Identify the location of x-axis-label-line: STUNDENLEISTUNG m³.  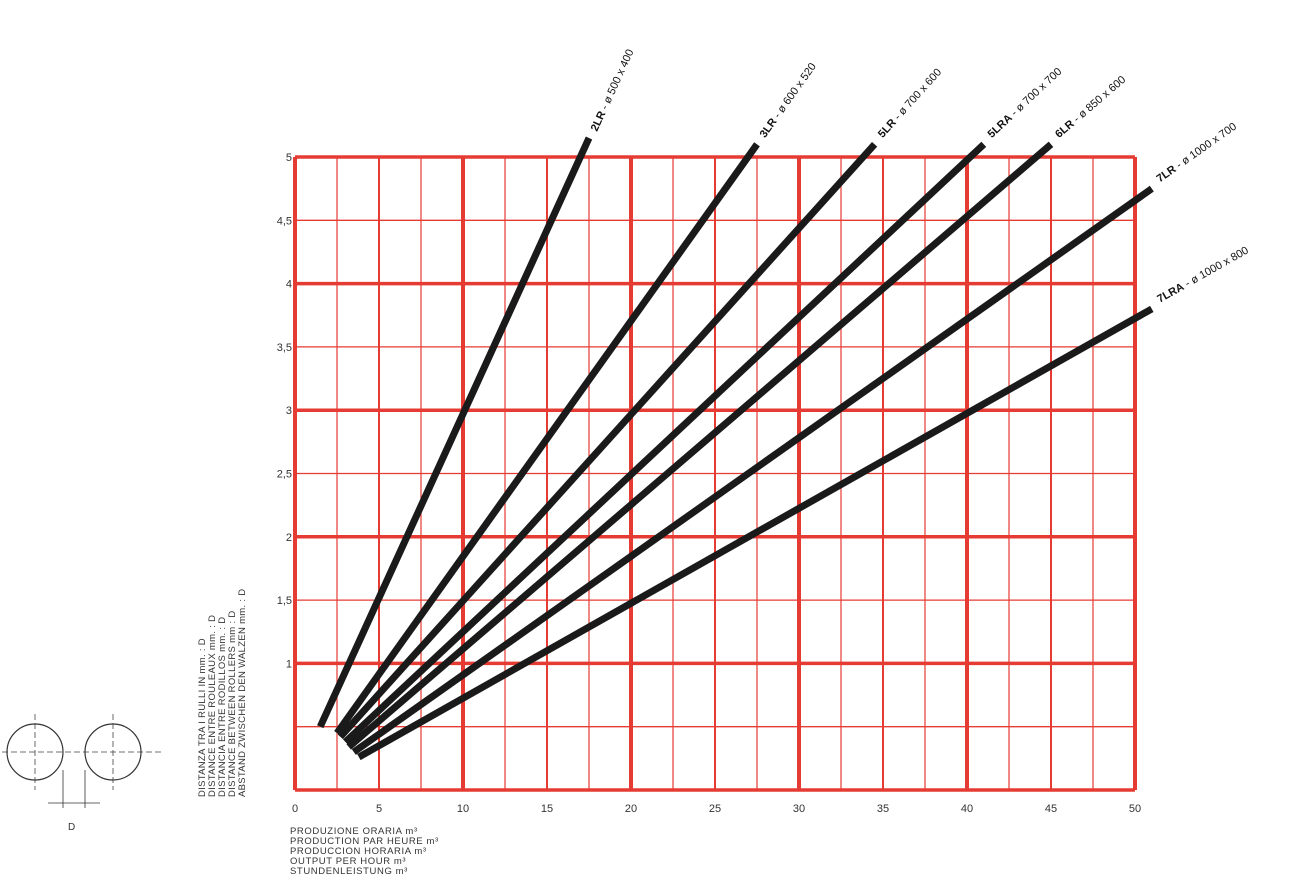
(349, 871).